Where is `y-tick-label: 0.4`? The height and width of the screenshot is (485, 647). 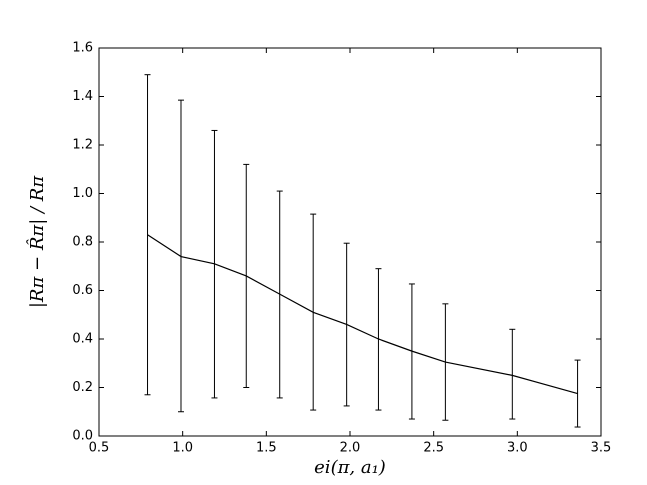 y-tick-label: 0.4 is located at coordinates (82, 339).